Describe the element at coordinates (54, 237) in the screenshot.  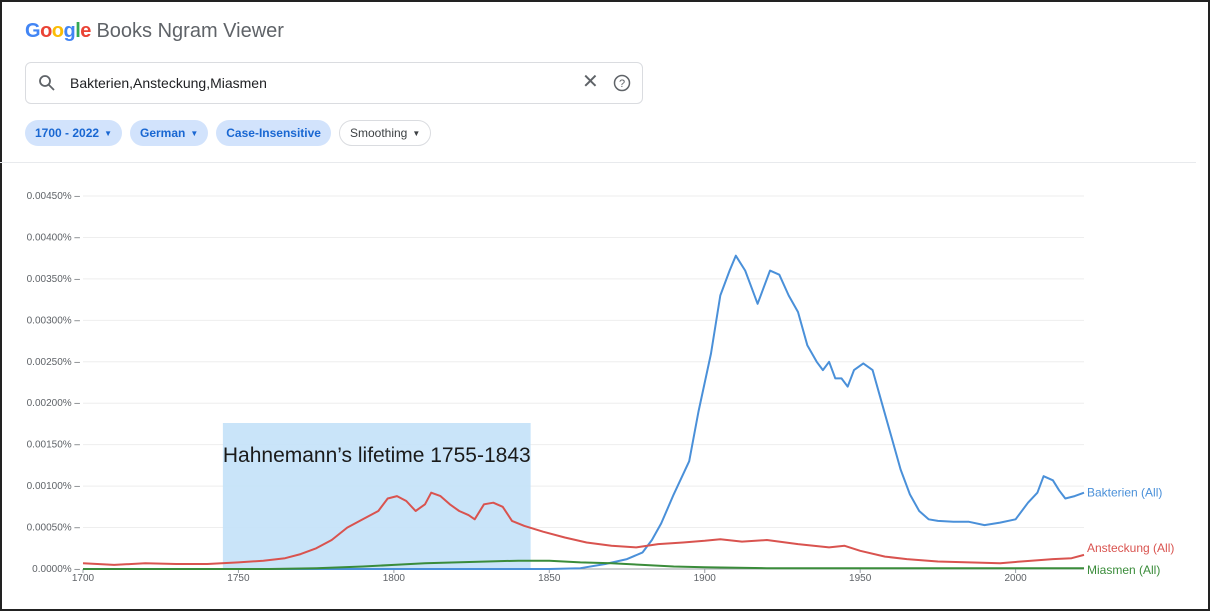
I see `y-tick-label: 0.00400% –` at that location.